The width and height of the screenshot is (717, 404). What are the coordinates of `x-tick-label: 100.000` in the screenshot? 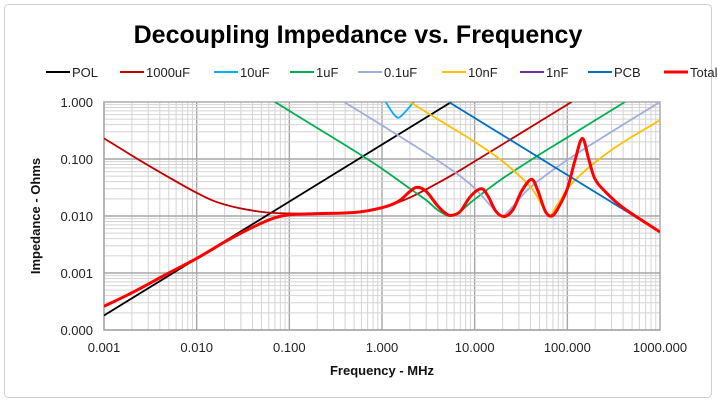 It's located at (567, 347).